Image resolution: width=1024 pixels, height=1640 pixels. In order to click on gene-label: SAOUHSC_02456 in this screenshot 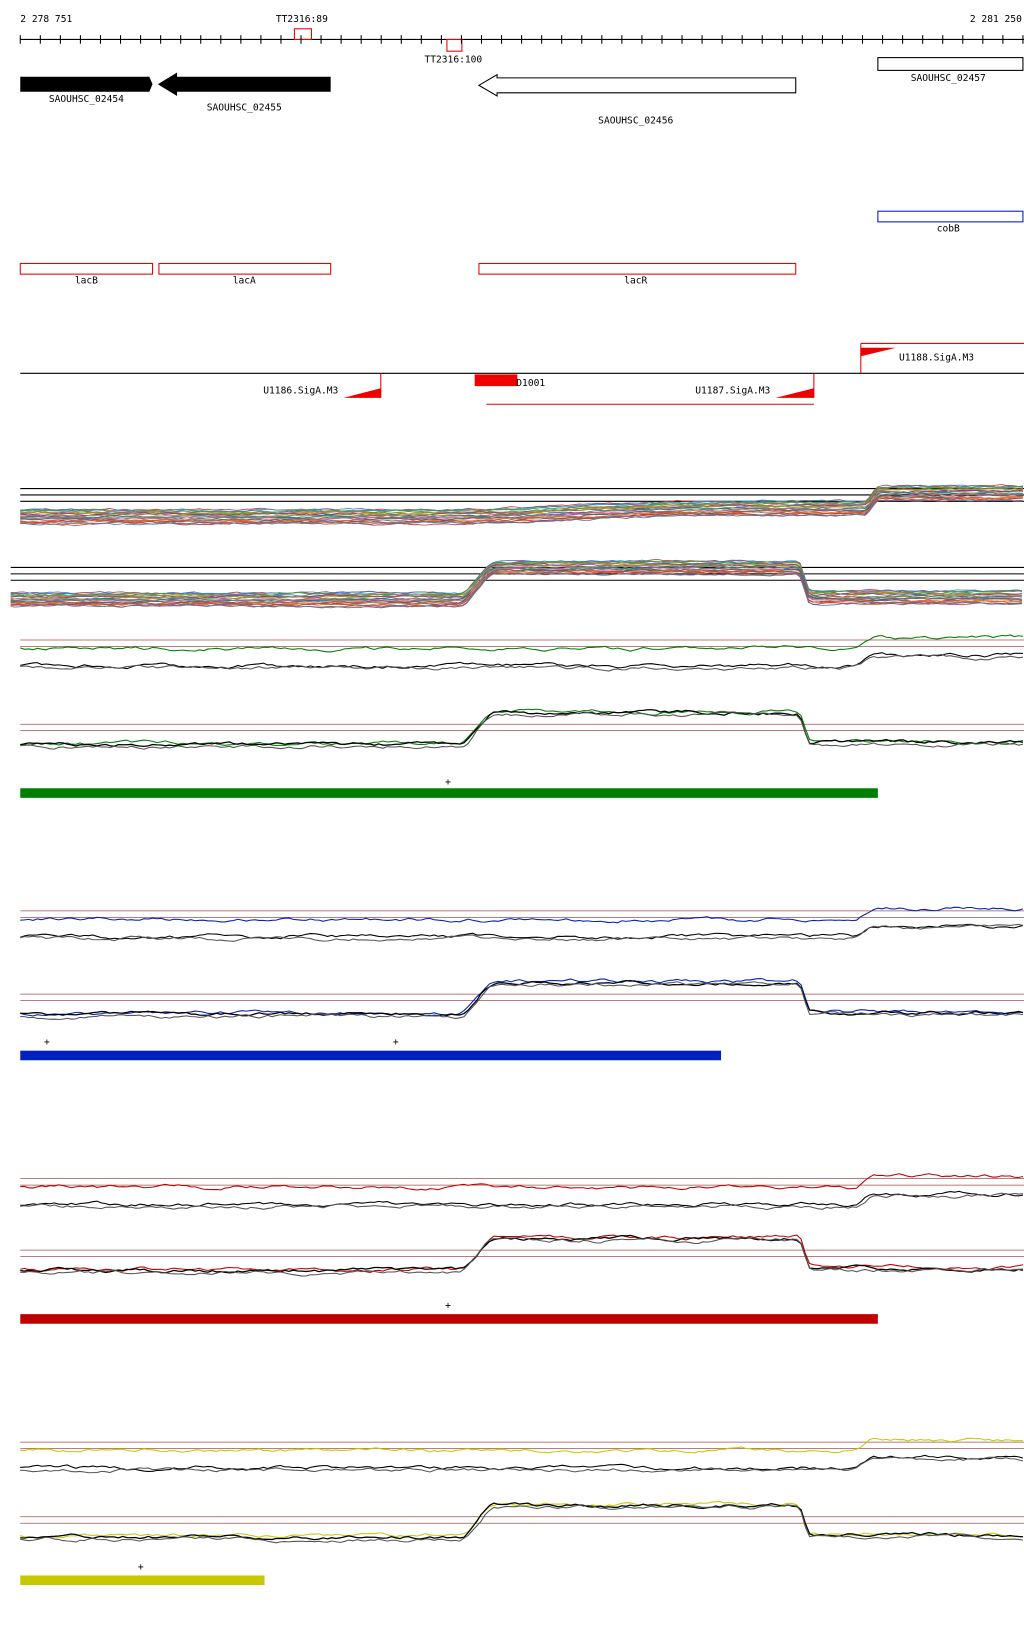, I will do `click(635, 121)`.